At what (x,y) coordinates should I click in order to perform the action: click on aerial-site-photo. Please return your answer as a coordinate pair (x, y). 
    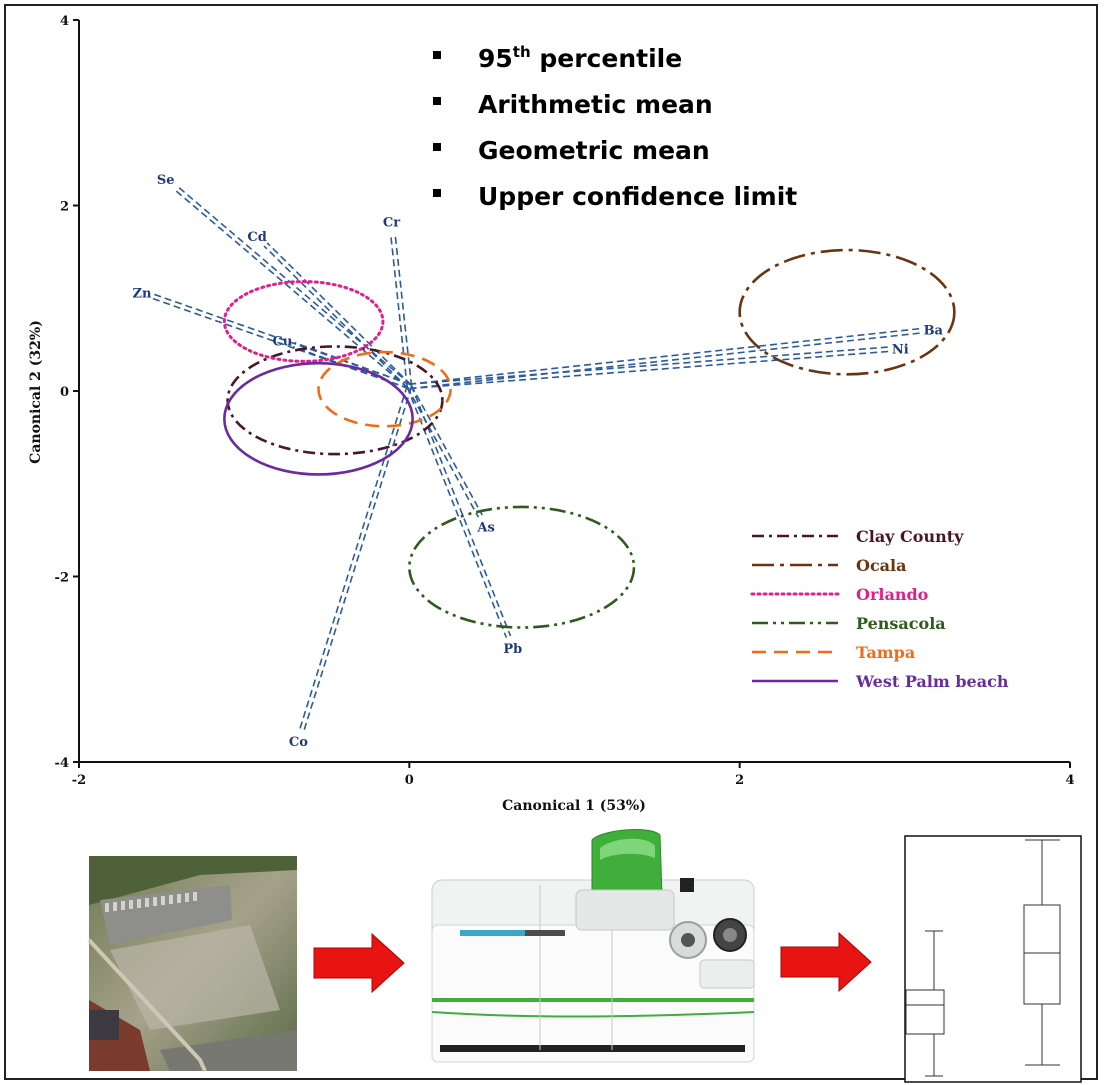
    Looking at the image, I should click on (192, 964).